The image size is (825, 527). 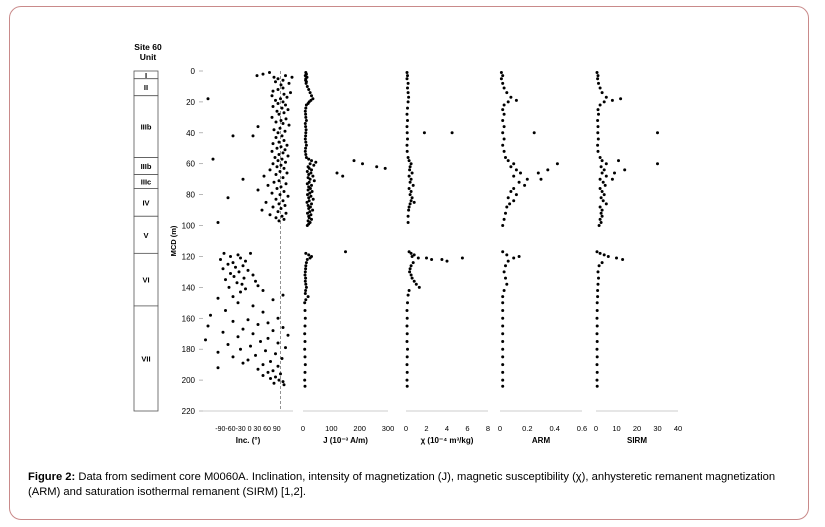 I want to click on x-tick-label: 200, so click(x=359, y=428).